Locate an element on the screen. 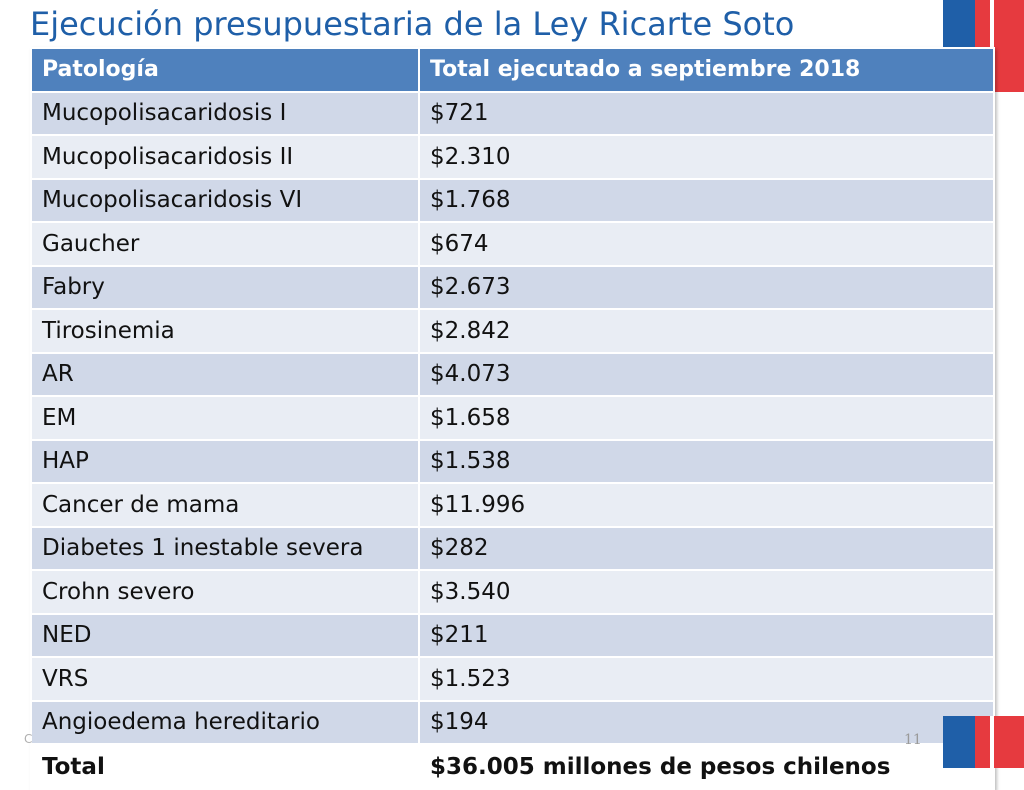 The height and width of the screenshot is (790, 1024). pathology-cell: Tirosinemia is located at coordinates (225, 331).